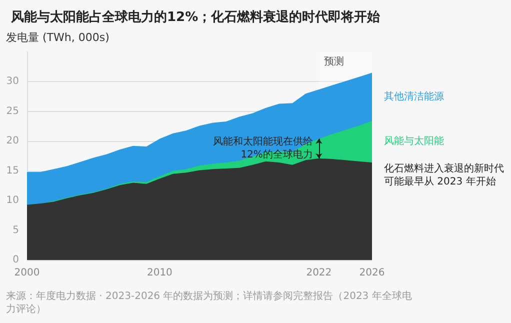  I want to click on y-tick-label: 0, so click(15, 260).